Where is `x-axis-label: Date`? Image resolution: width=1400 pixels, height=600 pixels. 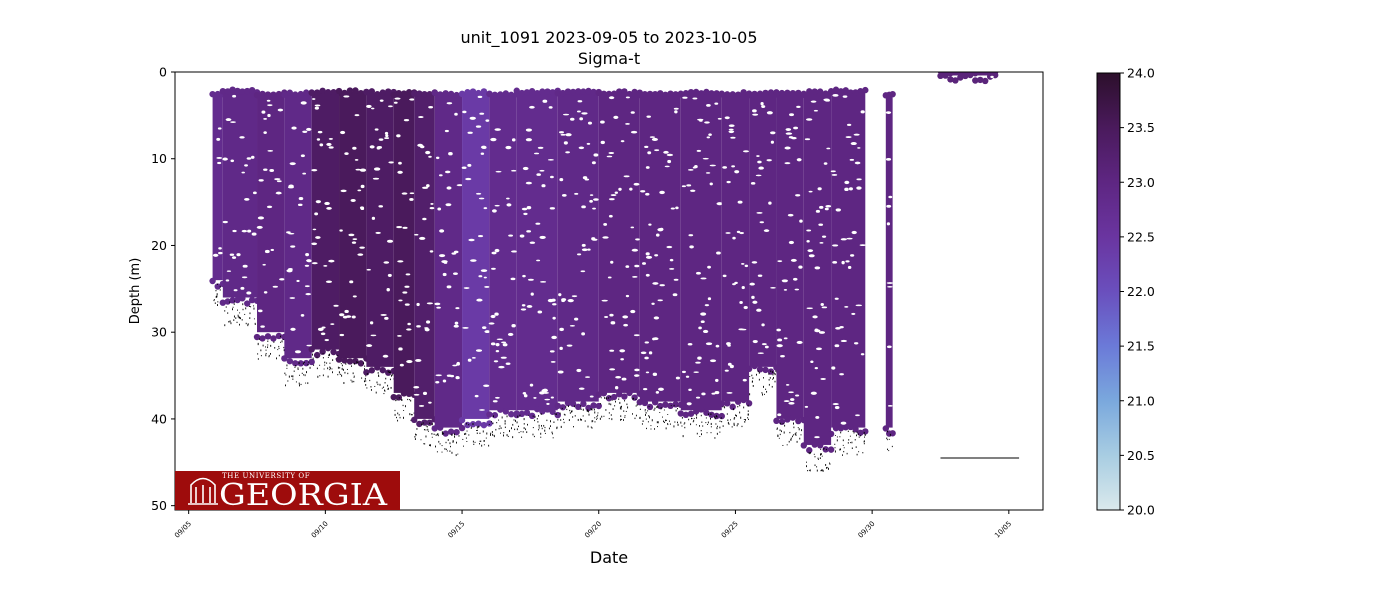 x-axis-label: Date is located at coordinates (609, 557).